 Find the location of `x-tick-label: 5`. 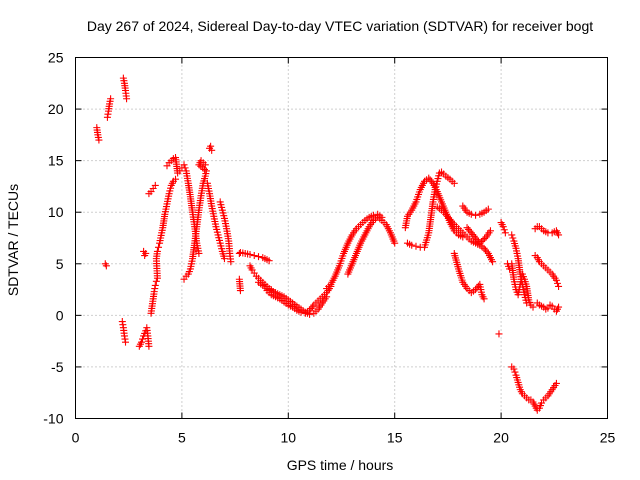

x-tick-label: 5 is located at coordinates (182, 438).